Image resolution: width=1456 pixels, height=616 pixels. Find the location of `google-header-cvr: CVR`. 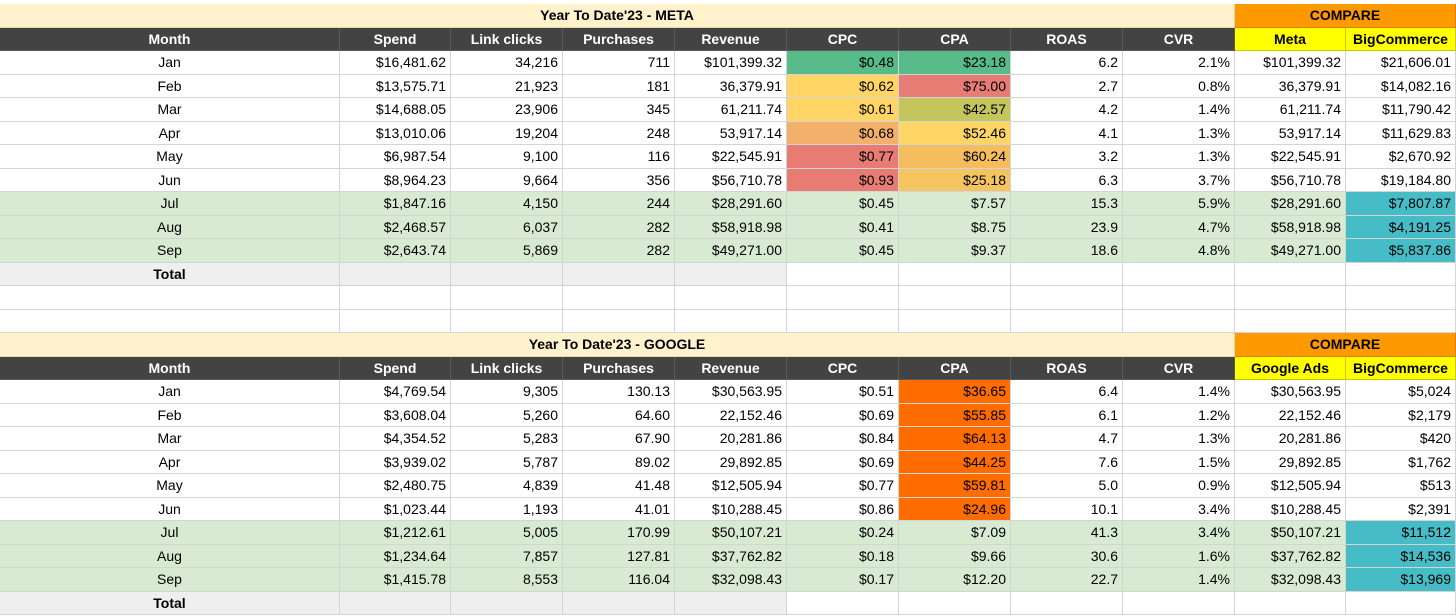

google-header-cvr: CVR is located at coordinates (1179, 368).